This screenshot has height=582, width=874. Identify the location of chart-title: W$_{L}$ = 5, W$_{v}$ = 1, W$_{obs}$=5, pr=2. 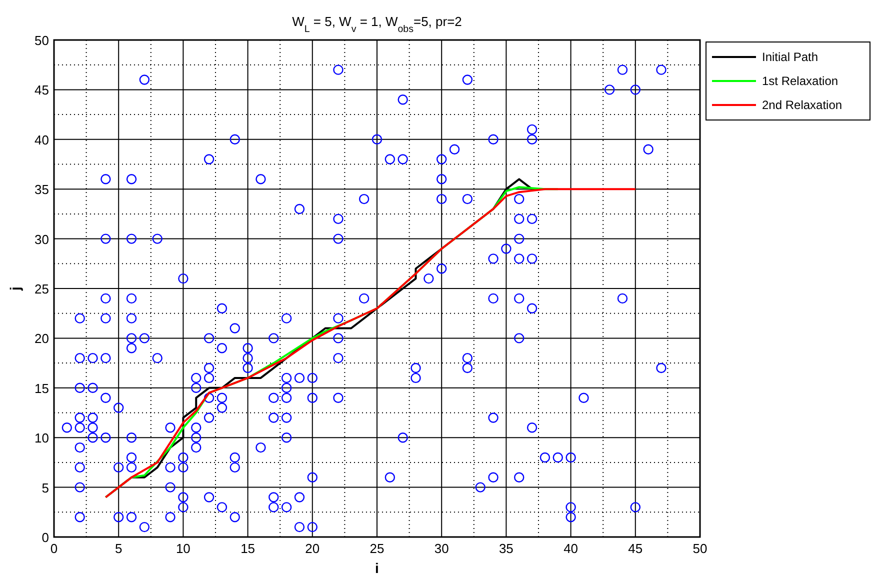
(377, 24).